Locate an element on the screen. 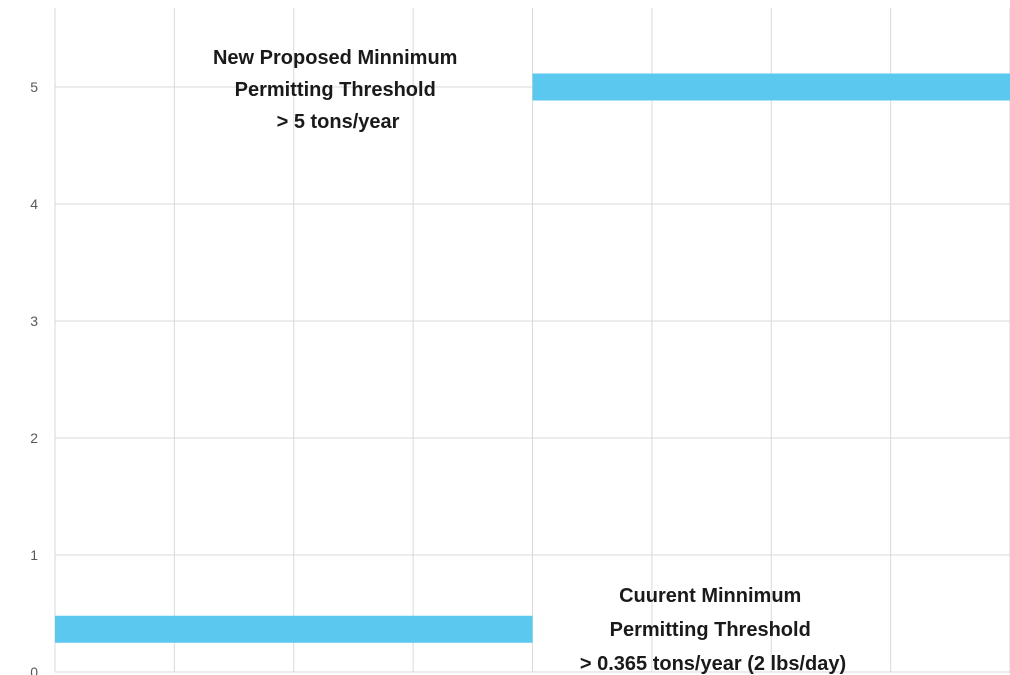 Image resolution: width=1010 pixels, height=675 pixels. annotation-new-line-3: > 5 tons/year is located at coordinates (338, 122).